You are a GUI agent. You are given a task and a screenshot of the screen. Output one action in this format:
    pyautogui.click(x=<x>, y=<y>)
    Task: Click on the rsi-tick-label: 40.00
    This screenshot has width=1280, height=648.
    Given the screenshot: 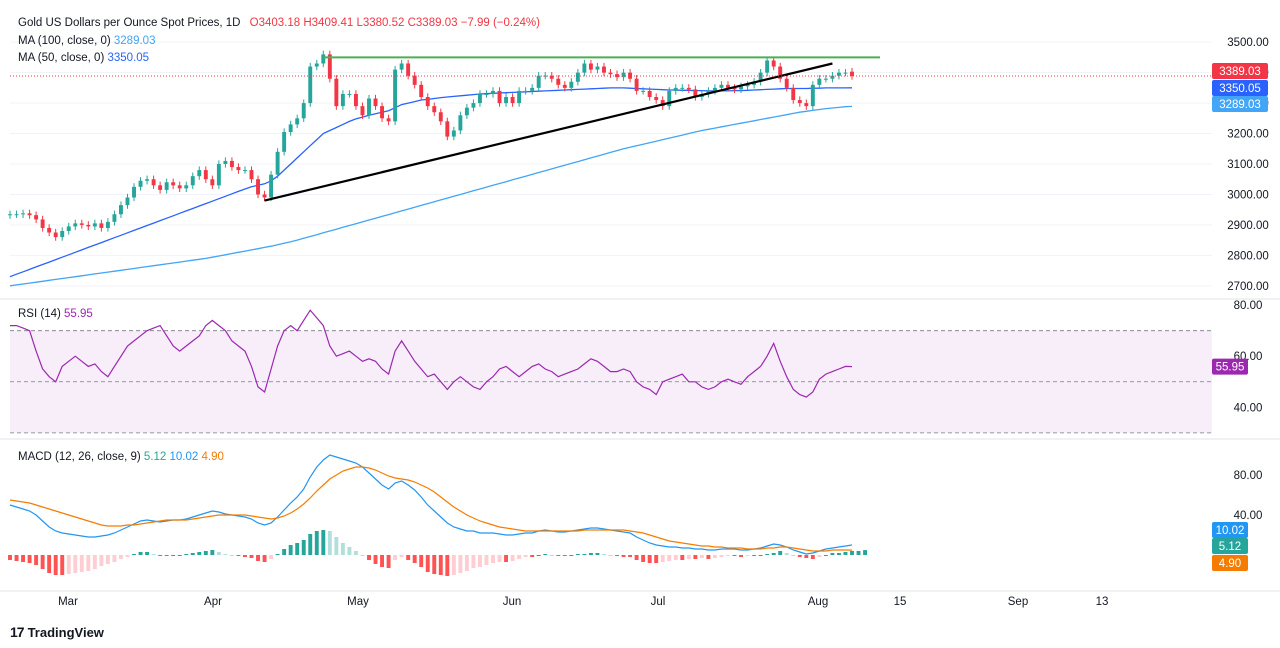 What is the action you would take?
    pyautogui.click(x=1248, y=408)
    